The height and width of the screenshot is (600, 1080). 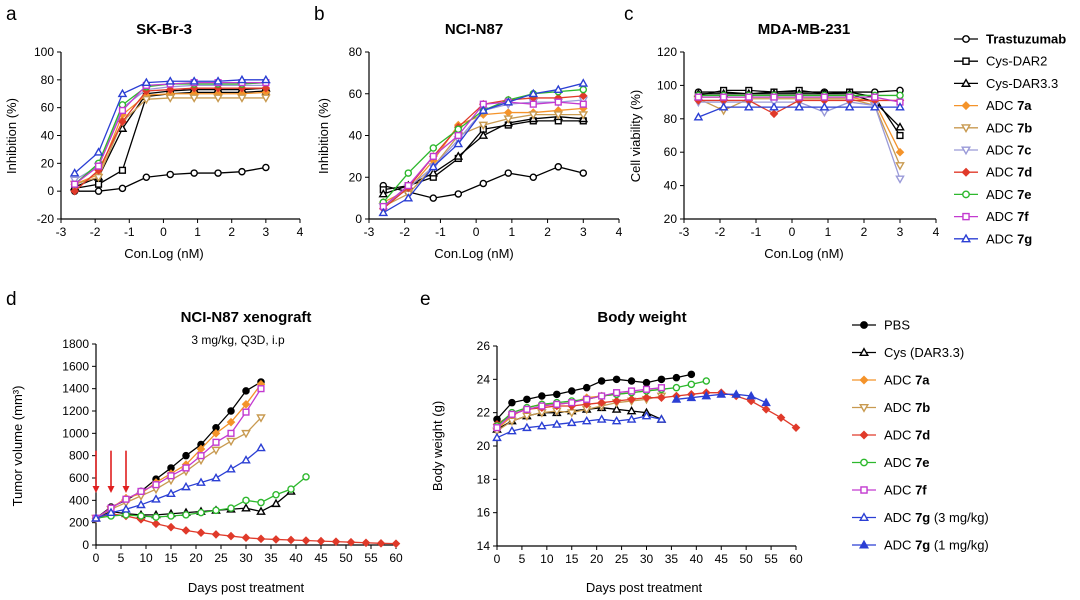 I want to click on series-adc-7g, so click(x=483, y=147).